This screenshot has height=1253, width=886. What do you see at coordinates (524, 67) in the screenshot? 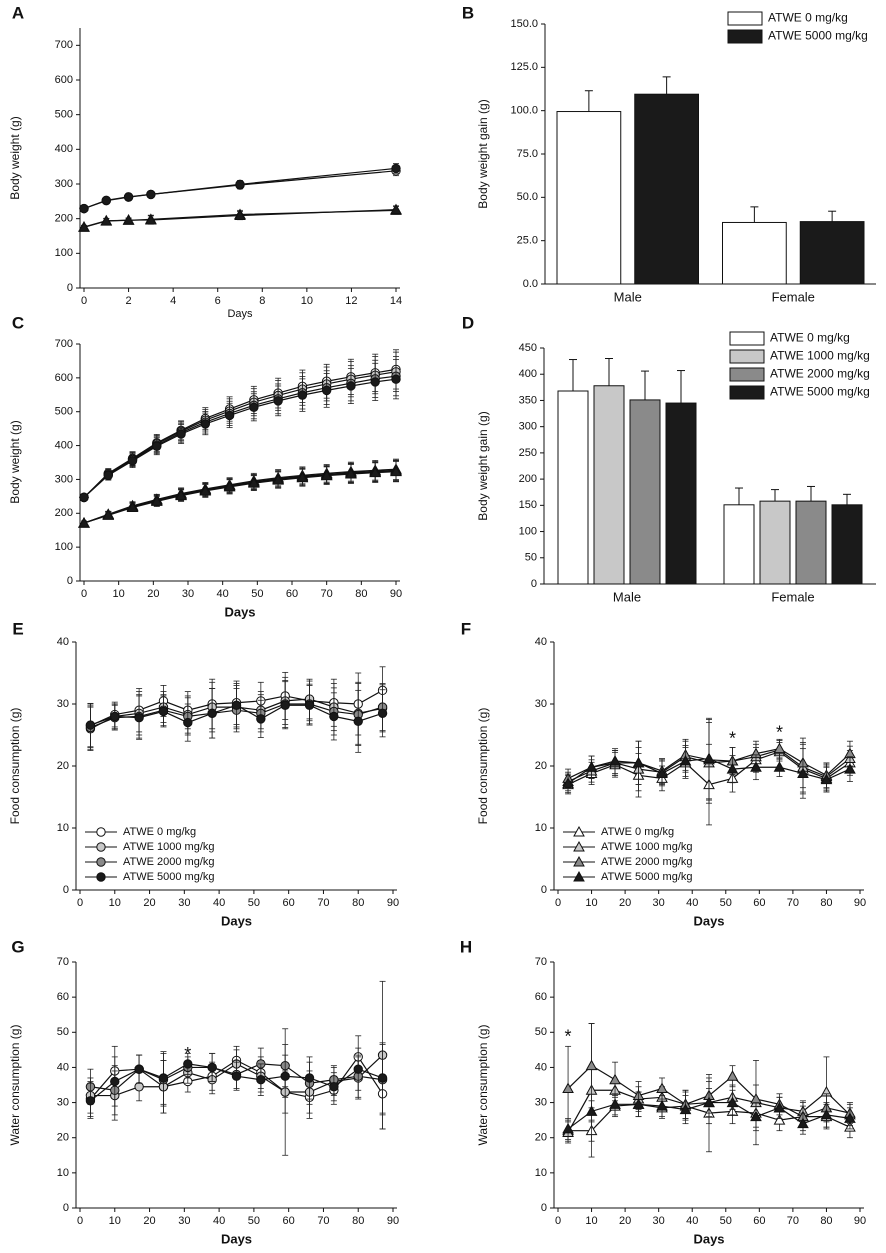
I see `y-tick-label: 125.0` at bounding box center [524, 67].